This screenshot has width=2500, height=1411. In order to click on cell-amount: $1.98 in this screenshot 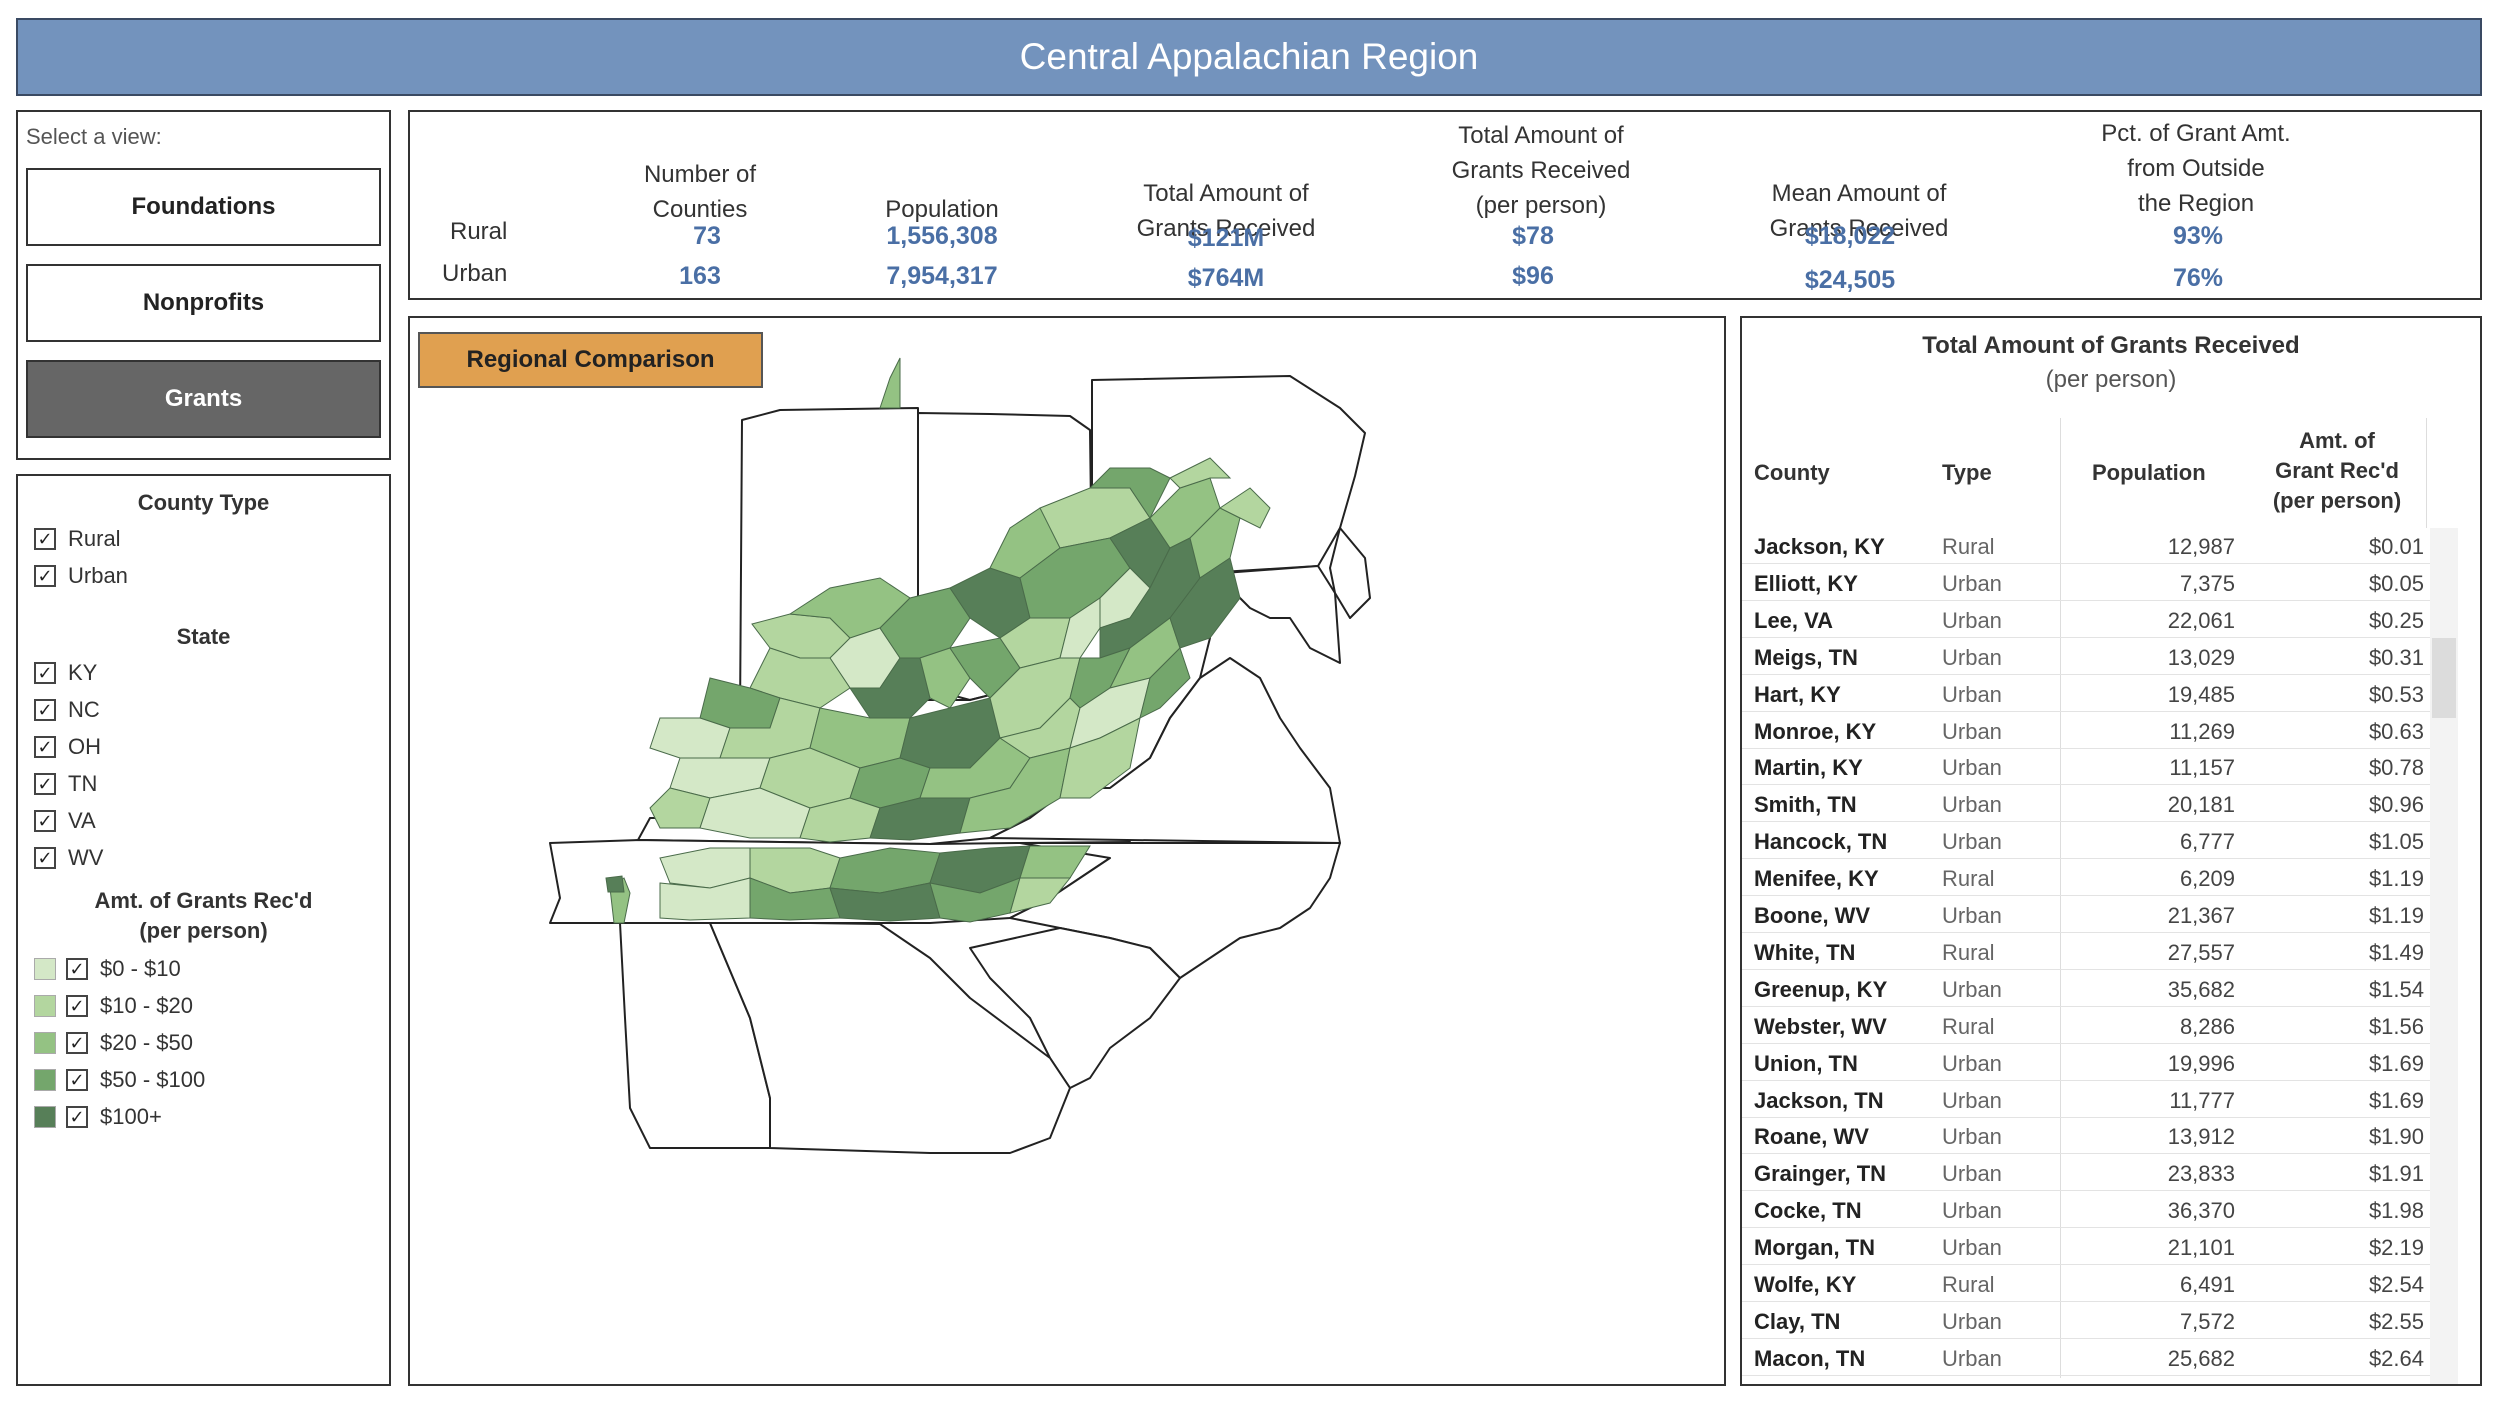, I will do `click(2396, 1211)`.